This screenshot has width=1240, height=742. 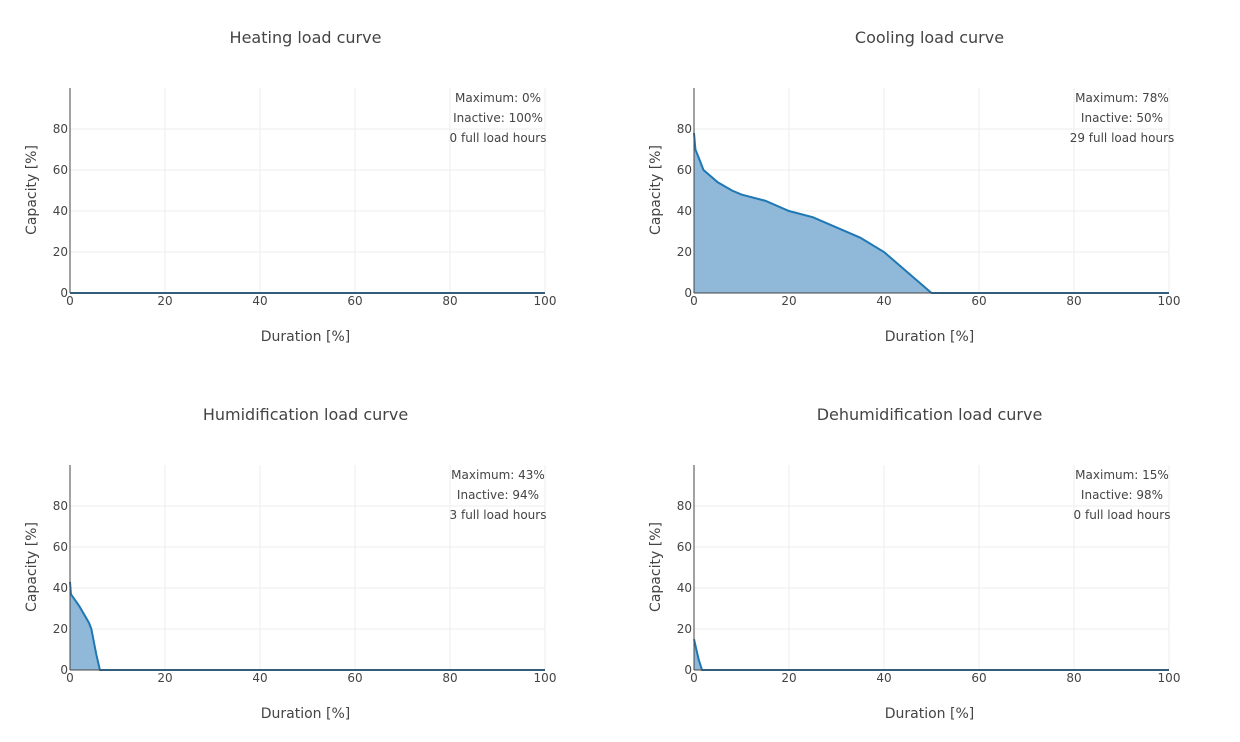 I want to click on chart-title: Heating load curve, so click(x=306, y=37).